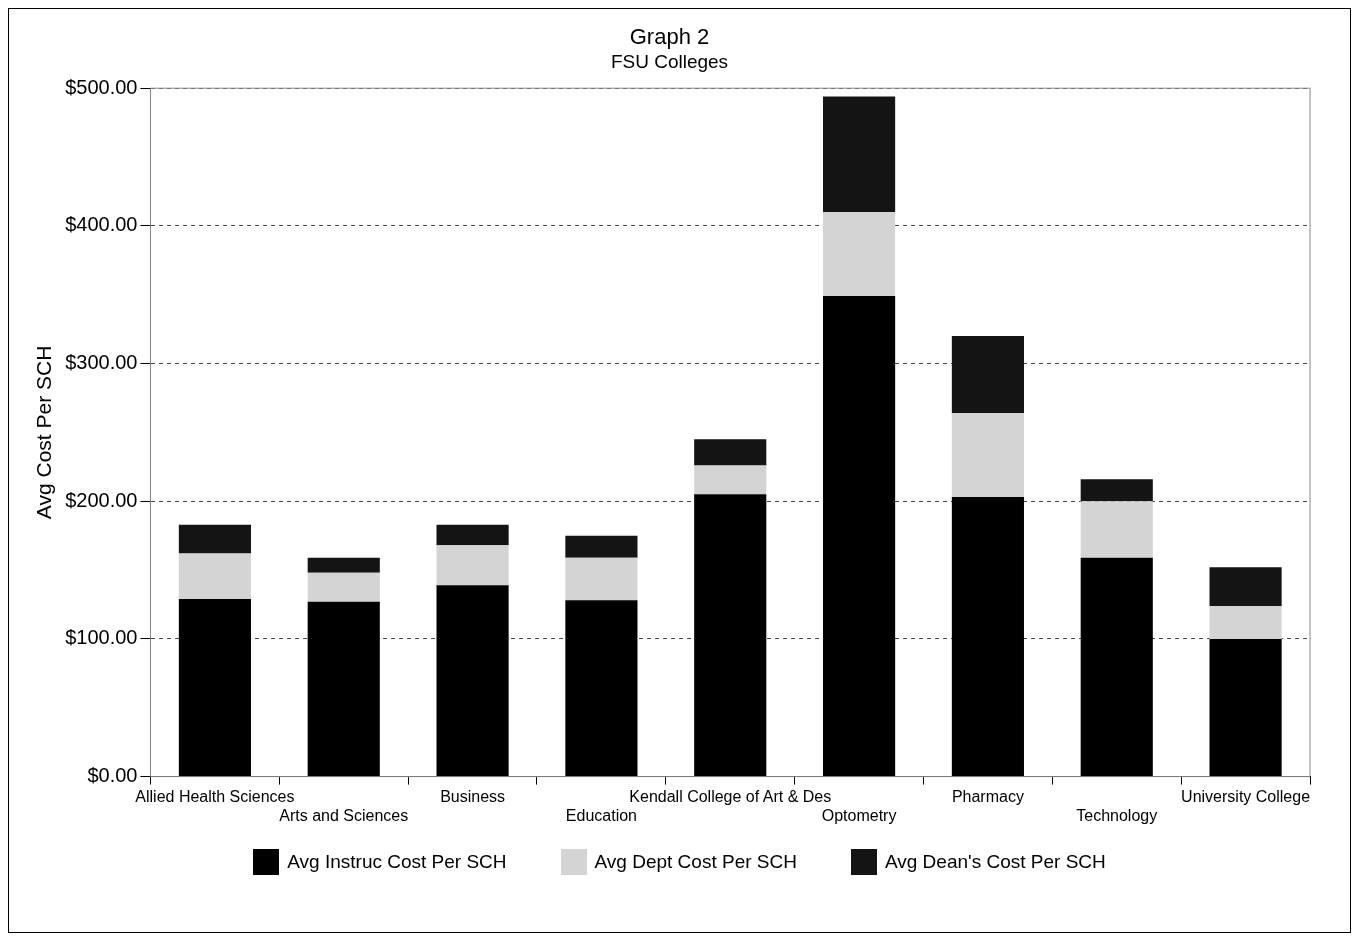 The width and height of the screenshot is (1359, 941). What do you see at coordinates (101, 86) in the screenshot?
I see `y-tick-label: $500.00` at bounding box center [101, 86].